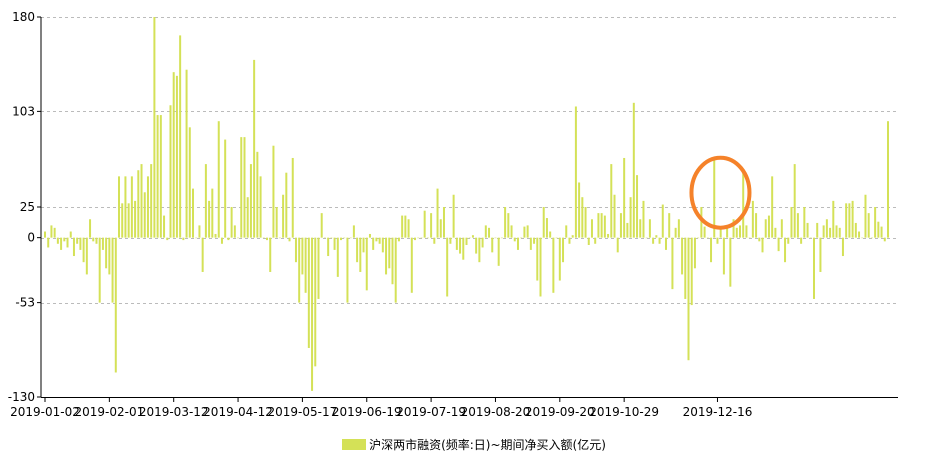 The image size is (948, 473). Describe the element at coordinates (31, 238) in the screenshot. I see `y-tick-label: 0` at that location.